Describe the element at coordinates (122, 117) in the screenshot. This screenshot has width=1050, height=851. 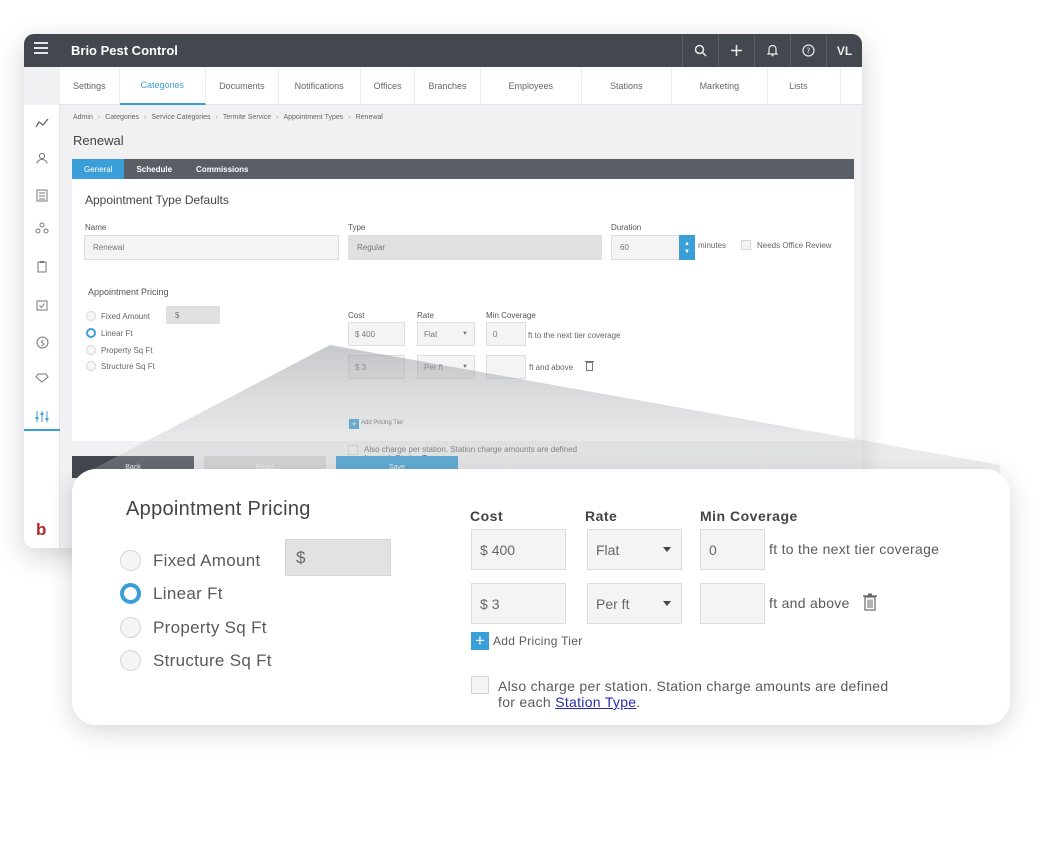
I see `breadcrumb-categories: Categories` at that location.